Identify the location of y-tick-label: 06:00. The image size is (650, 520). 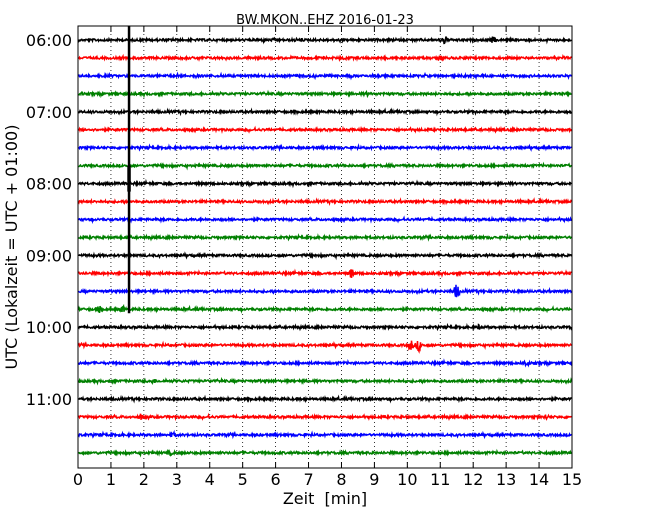
(49, 40).